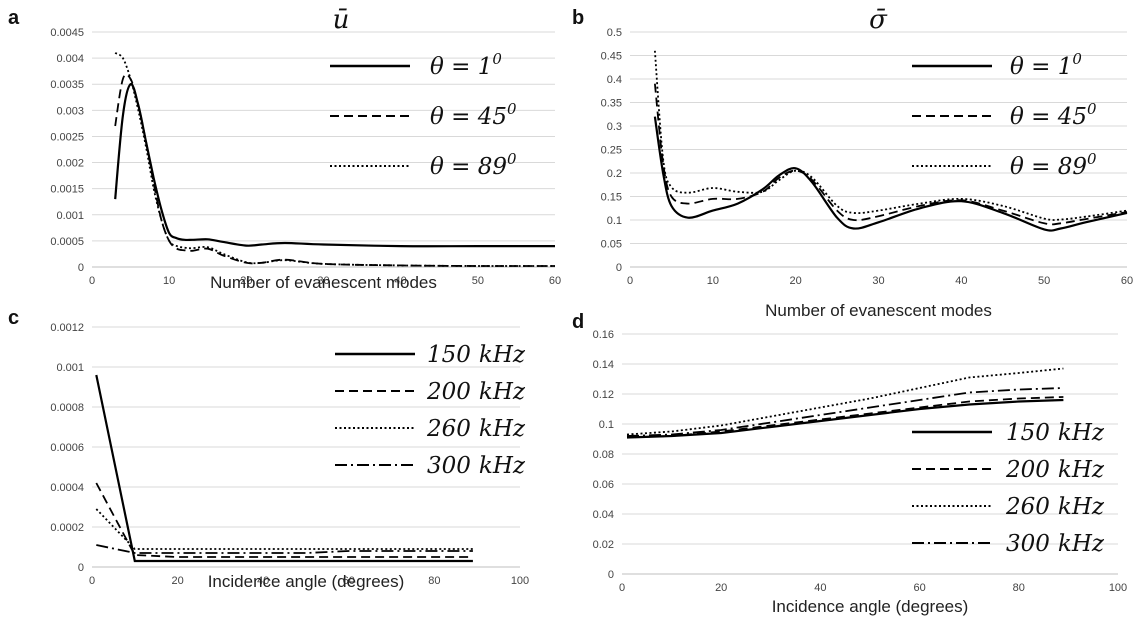 Image resolution: width=1146 pixels, height=621 pixels. What do you see at coordinates (611, 198) in the screenshot?
I see `y-tick-label: 0.15` at bounding box center [611, 198].